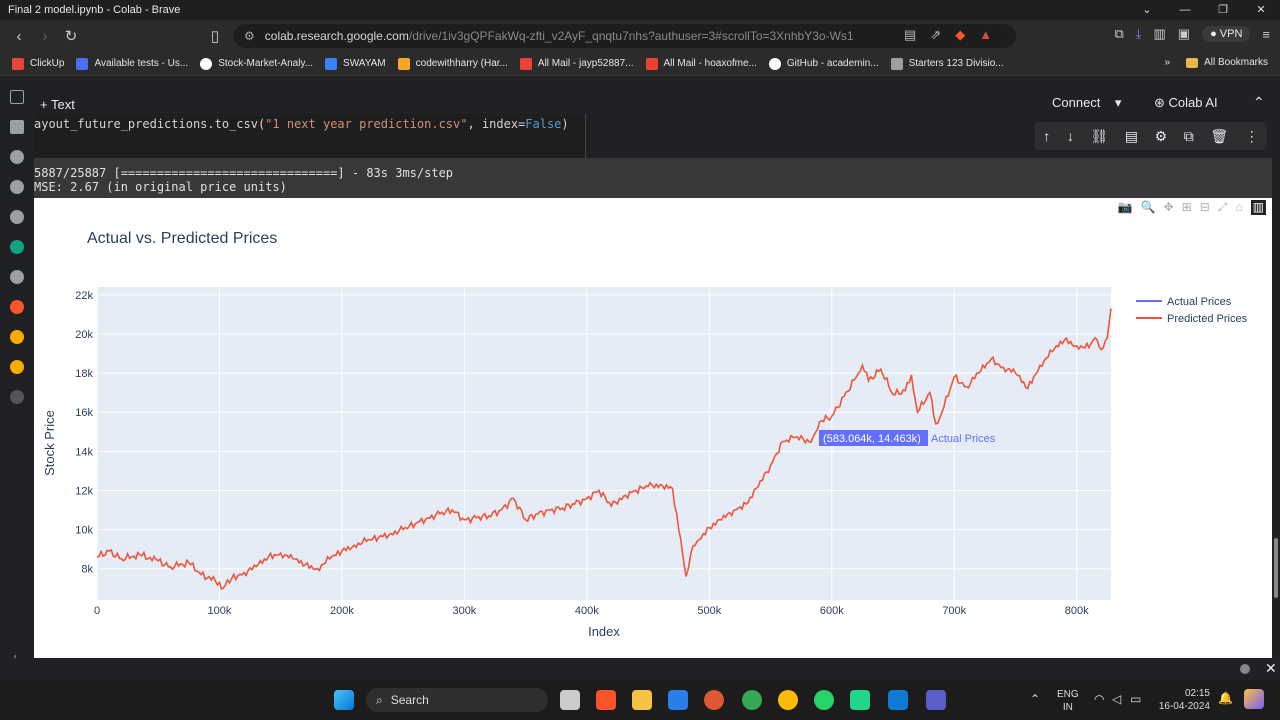 This screenshot has width=1280, height=720. What do you see at coordinates (1148, 207) in the screenshot?
I see `zoom-icon: 🔍` at bounding box center [1148, 207].